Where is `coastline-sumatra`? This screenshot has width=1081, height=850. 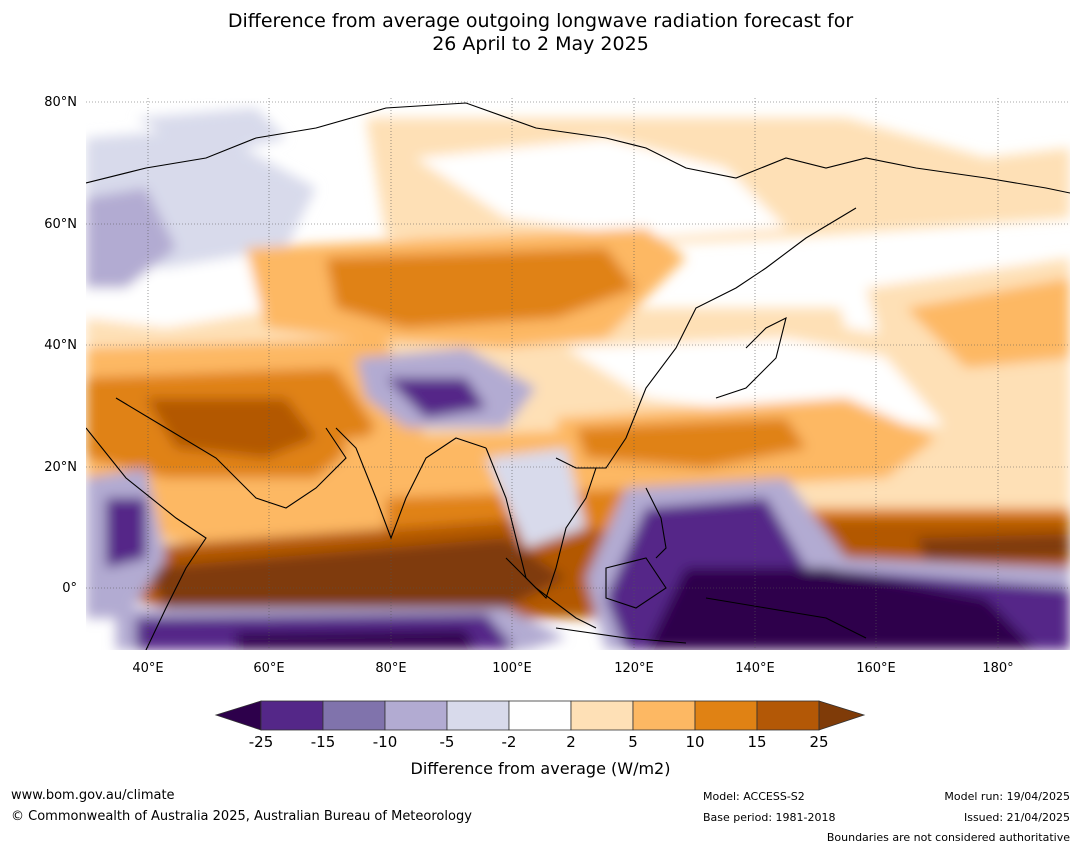 coastline-sumatra is located at coordinates (551, 593).